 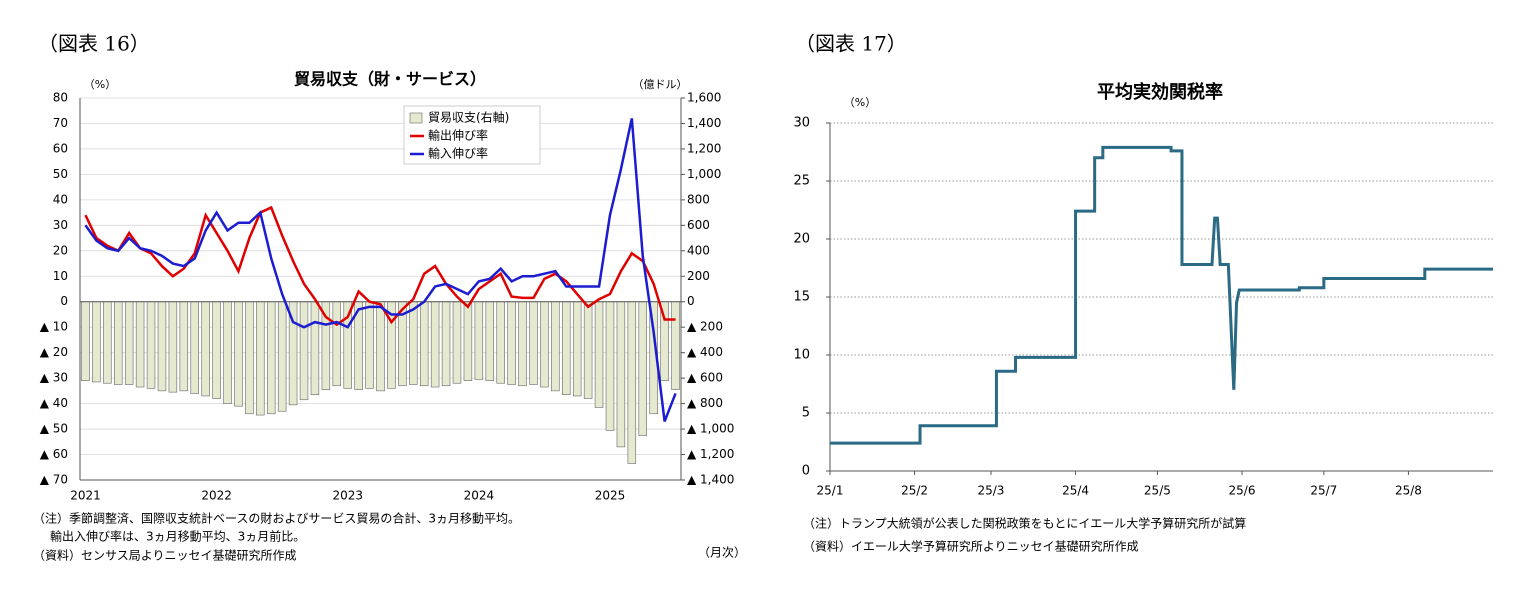 I want to click on x-tick-label: 25/5, so click(x=1157, y=491).